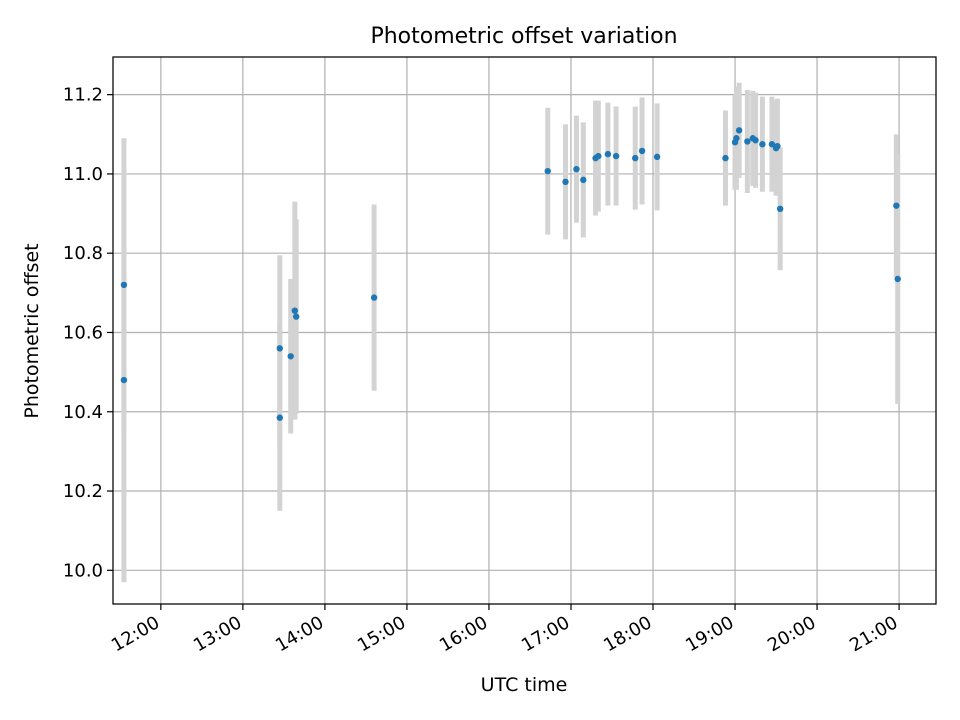  I want to click on y-tick-label: 10.4, so click(83, 412).